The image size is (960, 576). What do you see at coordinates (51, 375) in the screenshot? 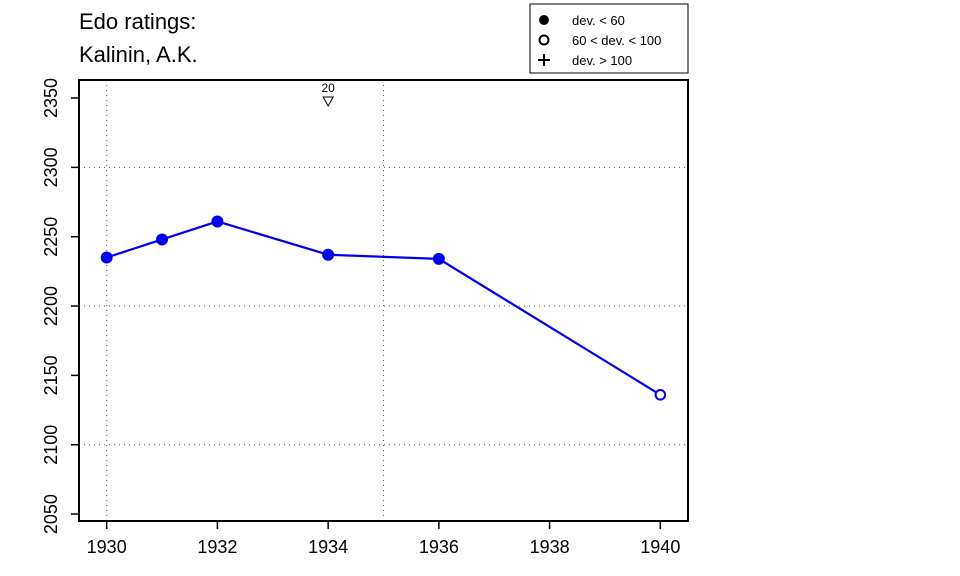
I see `y-tick-label: 2150` at bounding box center [51, 375].